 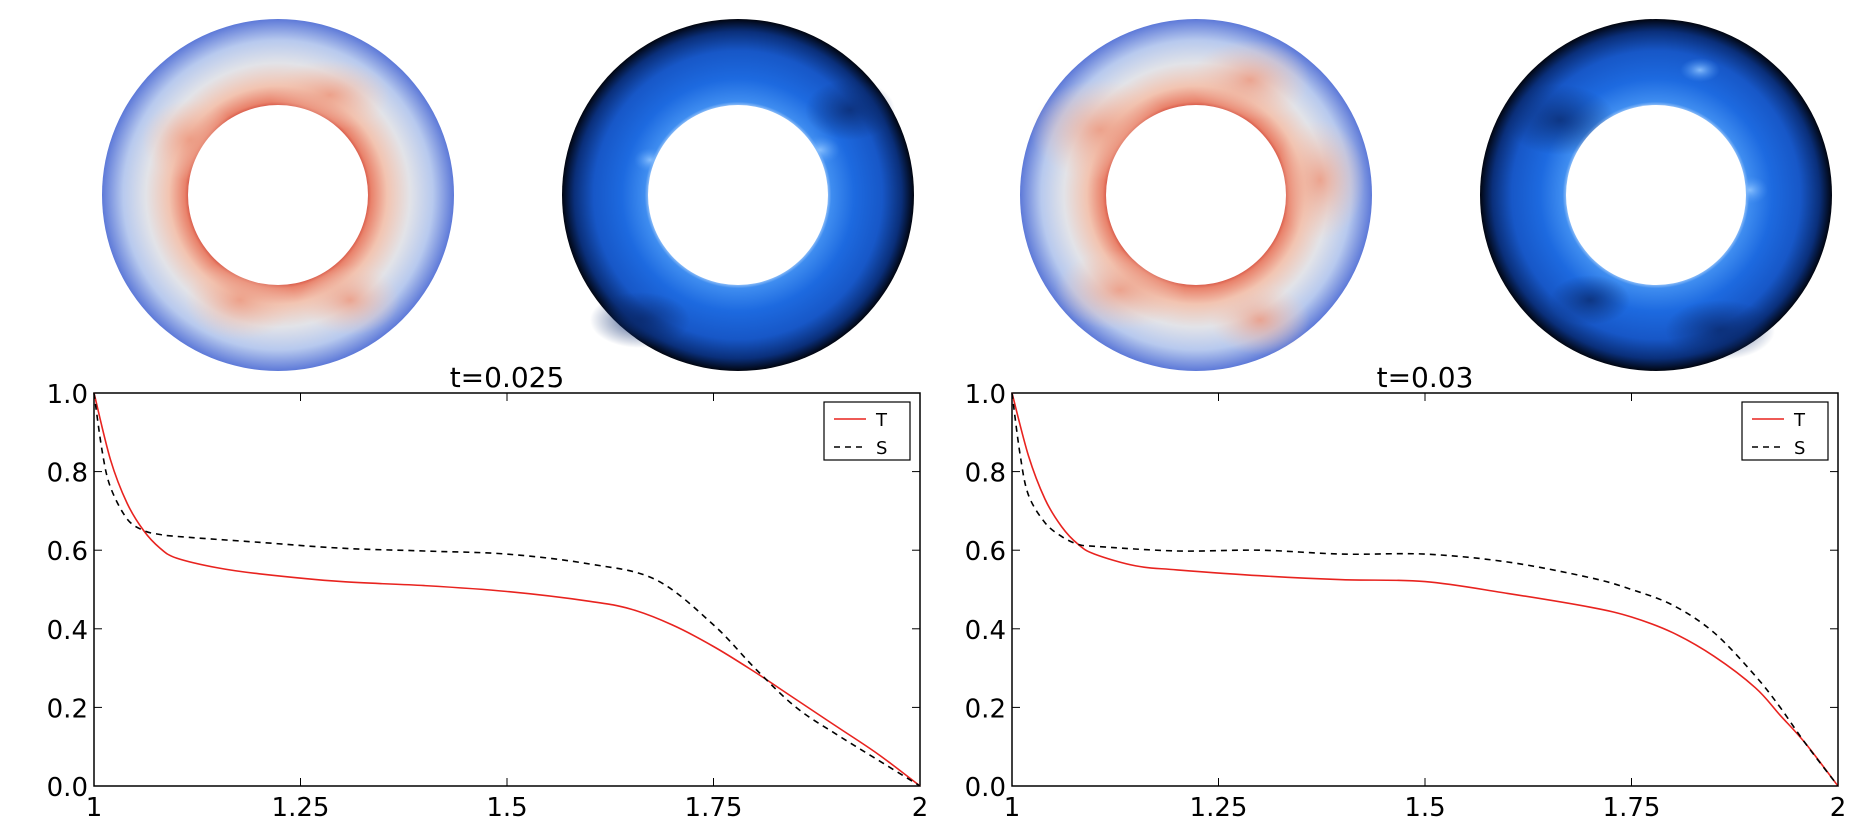 I want to click on chart-title: t=0.025, so click(x=507, y=377).